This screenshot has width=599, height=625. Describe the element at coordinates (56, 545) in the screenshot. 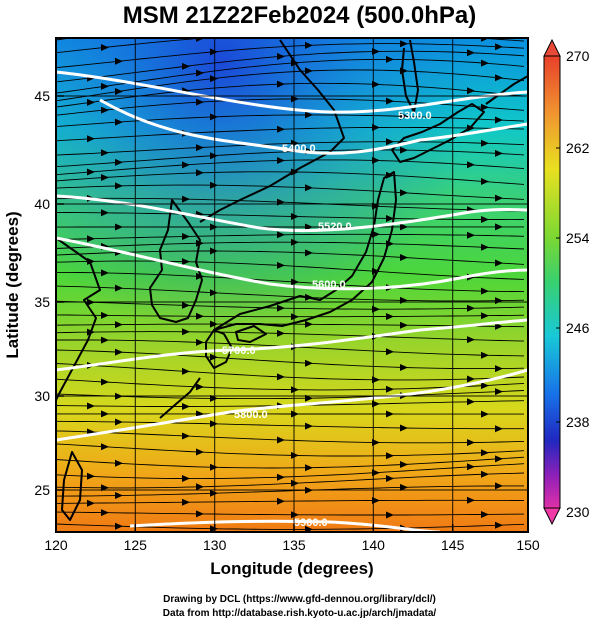

I see `x-tick-label: 120` at that location.